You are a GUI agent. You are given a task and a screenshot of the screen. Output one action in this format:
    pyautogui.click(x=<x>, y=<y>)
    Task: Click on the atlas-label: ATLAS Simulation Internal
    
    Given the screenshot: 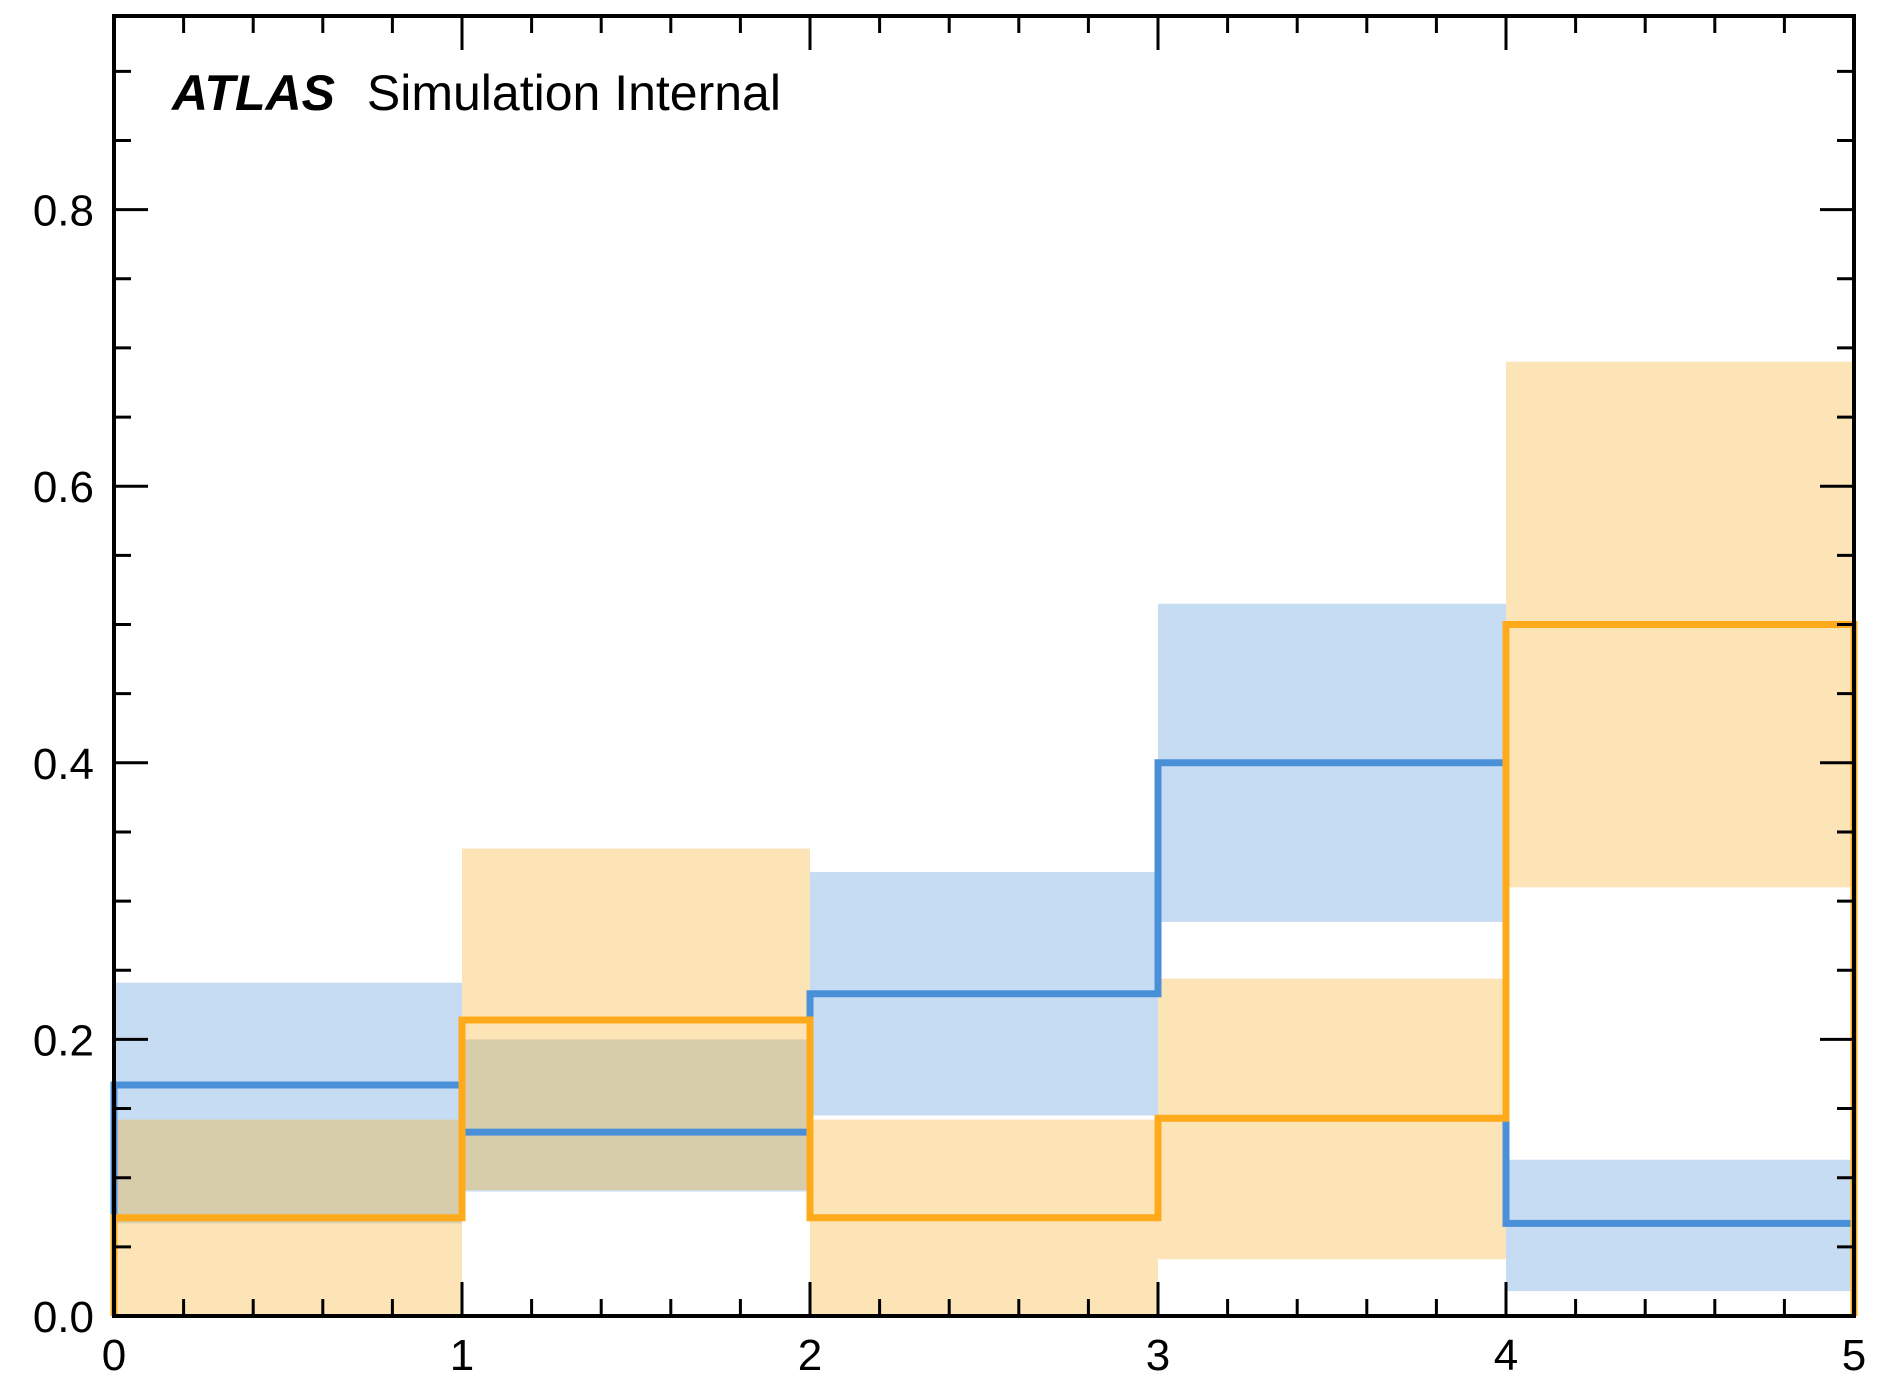 What is the action you would take?
    pyautogui.click(x=475, y=93)
    